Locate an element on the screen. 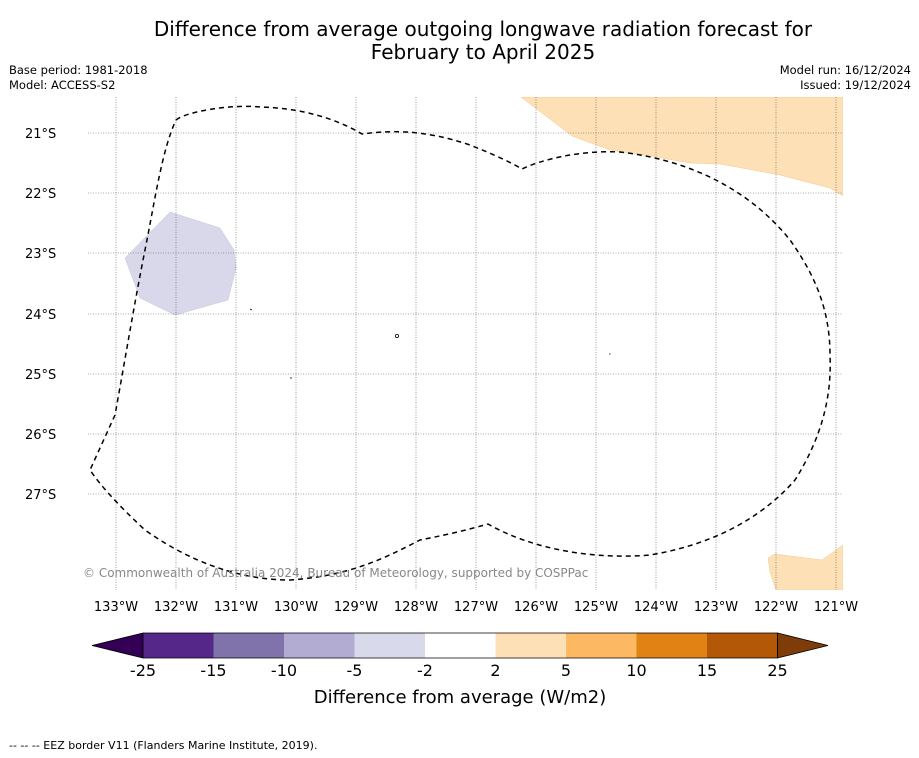  colorbar-tick: 2 is located at coordinates (495, 670).